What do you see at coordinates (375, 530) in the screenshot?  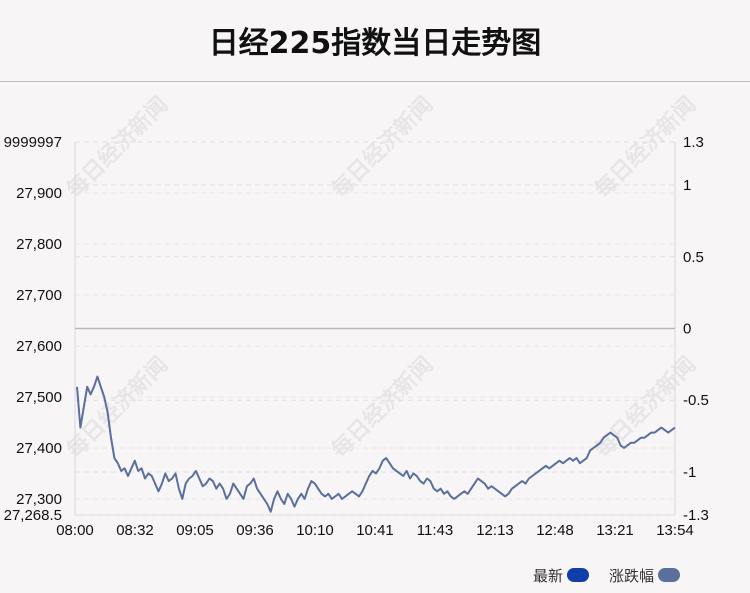 I see `x-tick-label: 10:41` at bounding box center [375, 530].